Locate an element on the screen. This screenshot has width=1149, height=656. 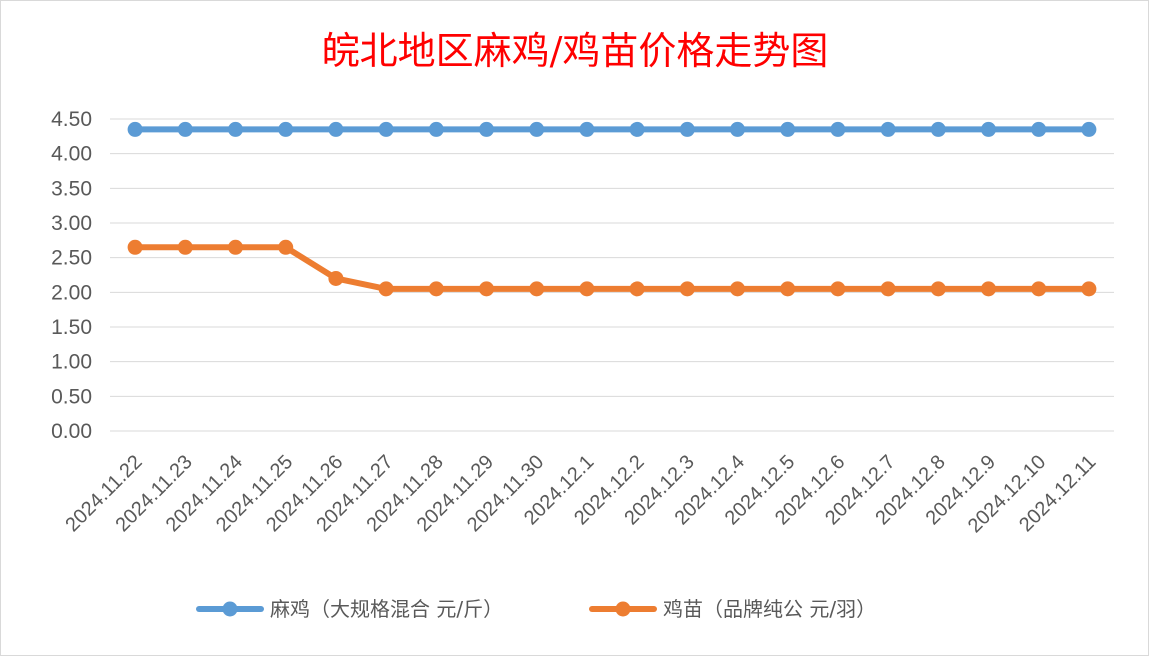
y-tick-label: 3.00 is located at coordinates (71, 223).